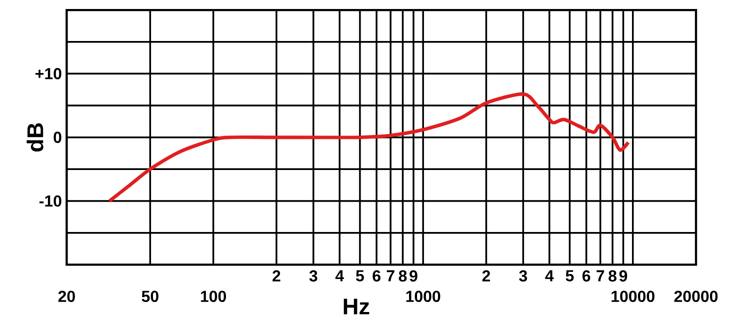 The height and width of the screenshot is (319, 730). I want to click on x-tick-label: 10000, so click(633, 296).